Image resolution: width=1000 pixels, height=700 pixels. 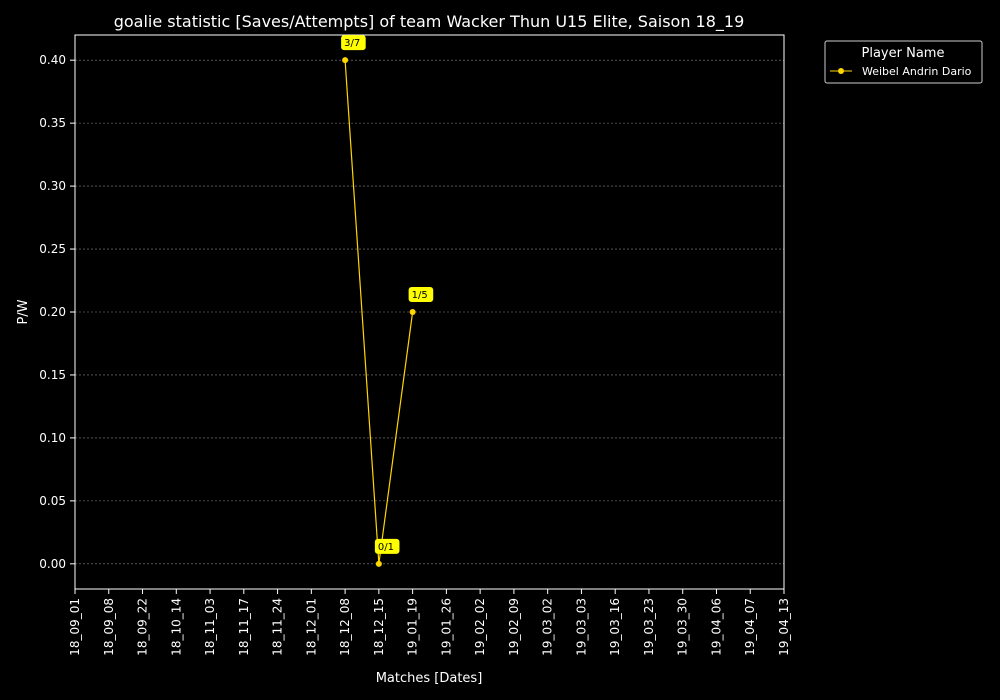 I want to click on x-tick-label: 19_01_19, so click(x=413, y=627).